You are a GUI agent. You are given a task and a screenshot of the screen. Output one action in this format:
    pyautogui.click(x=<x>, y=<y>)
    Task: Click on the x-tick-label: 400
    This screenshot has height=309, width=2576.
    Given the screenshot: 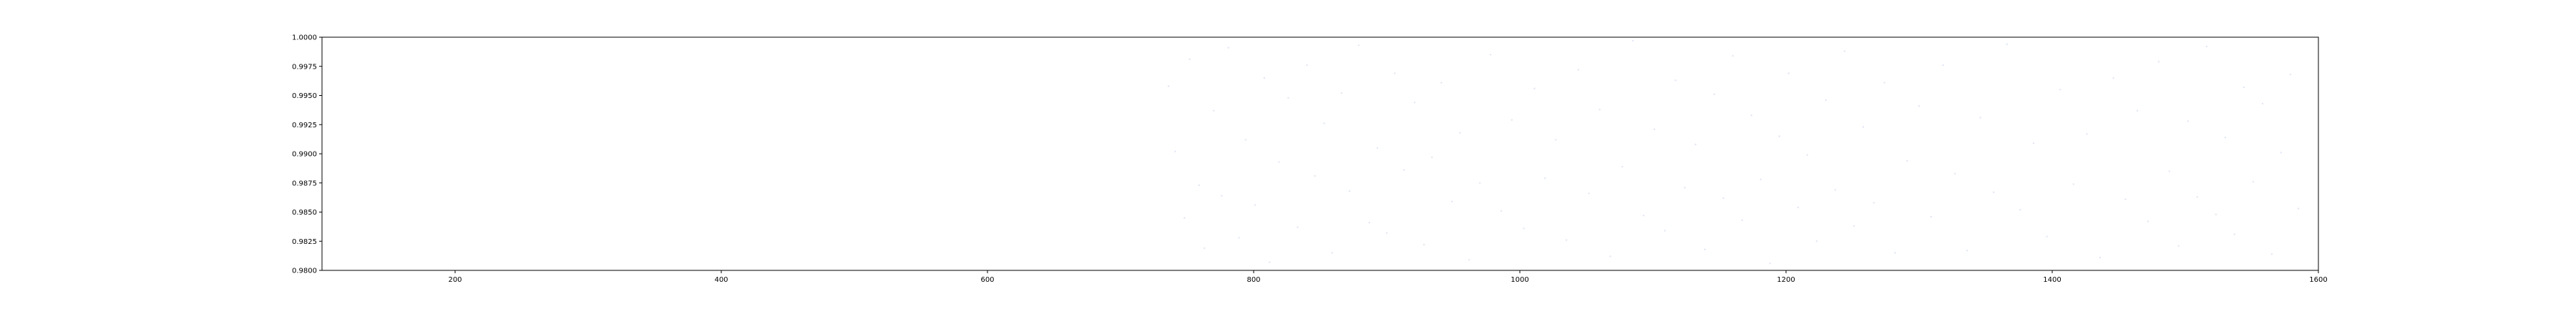 What is the action you would take?
    pyautogui.click(x=721, y=280)
    